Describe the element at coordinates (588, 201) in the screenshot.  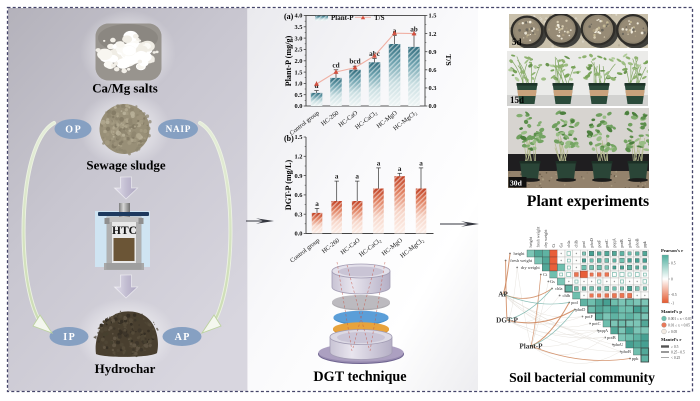
I see `svg-text: Plant experiments` at that location.